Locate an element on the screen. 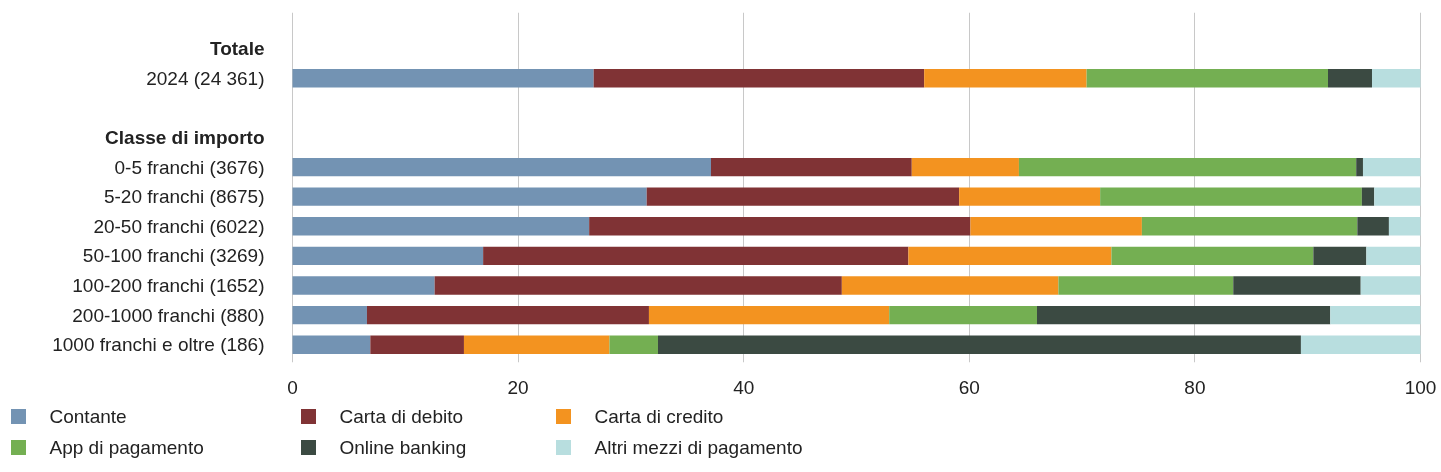 Image resolution: width=1441 pixels, height=472 pixels. y-tick-label: 200-1000 franchi (880) is located at coordinates (168, 315).